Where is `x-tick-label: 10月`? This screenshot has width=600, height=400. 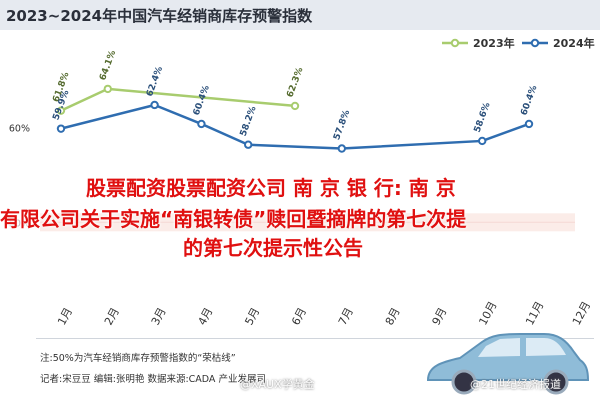 x-tick-label: 10月 is located at coordinates (487, 313).